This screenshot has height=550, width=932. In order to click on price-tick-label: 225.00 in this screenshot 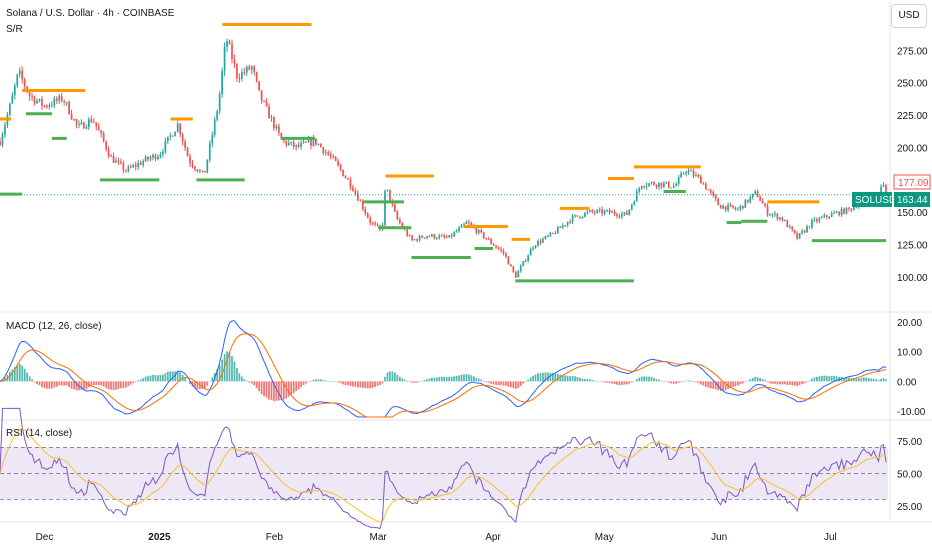, I will do `click(912, 116)`.